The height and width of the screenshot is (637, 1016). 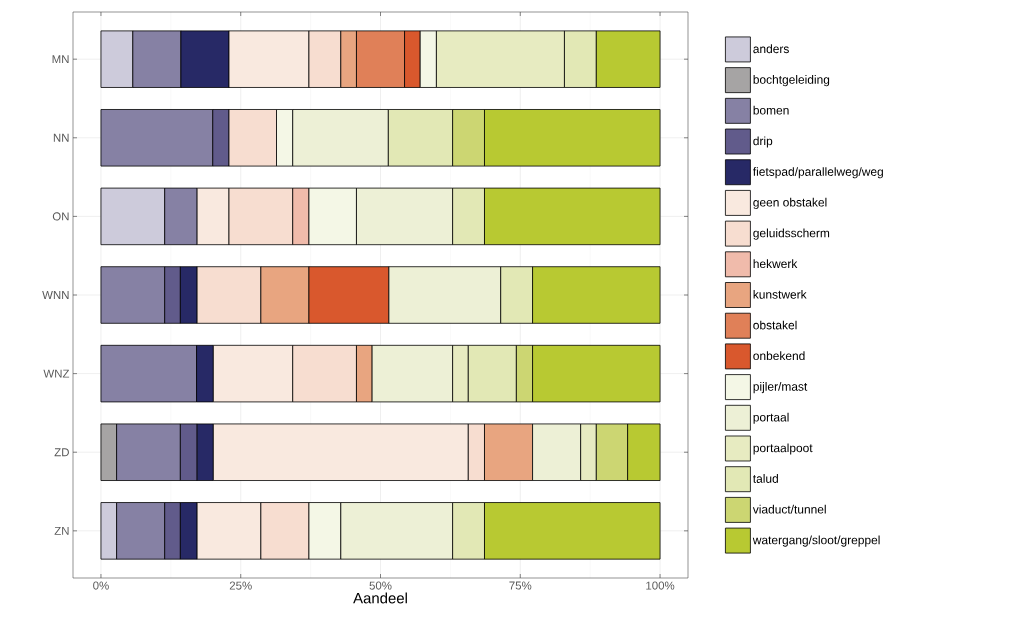 What do you see at coordinates (790, 203) in the screenshot?
I see `legend-label: geen obstakel` at bounding box center [790, 203].